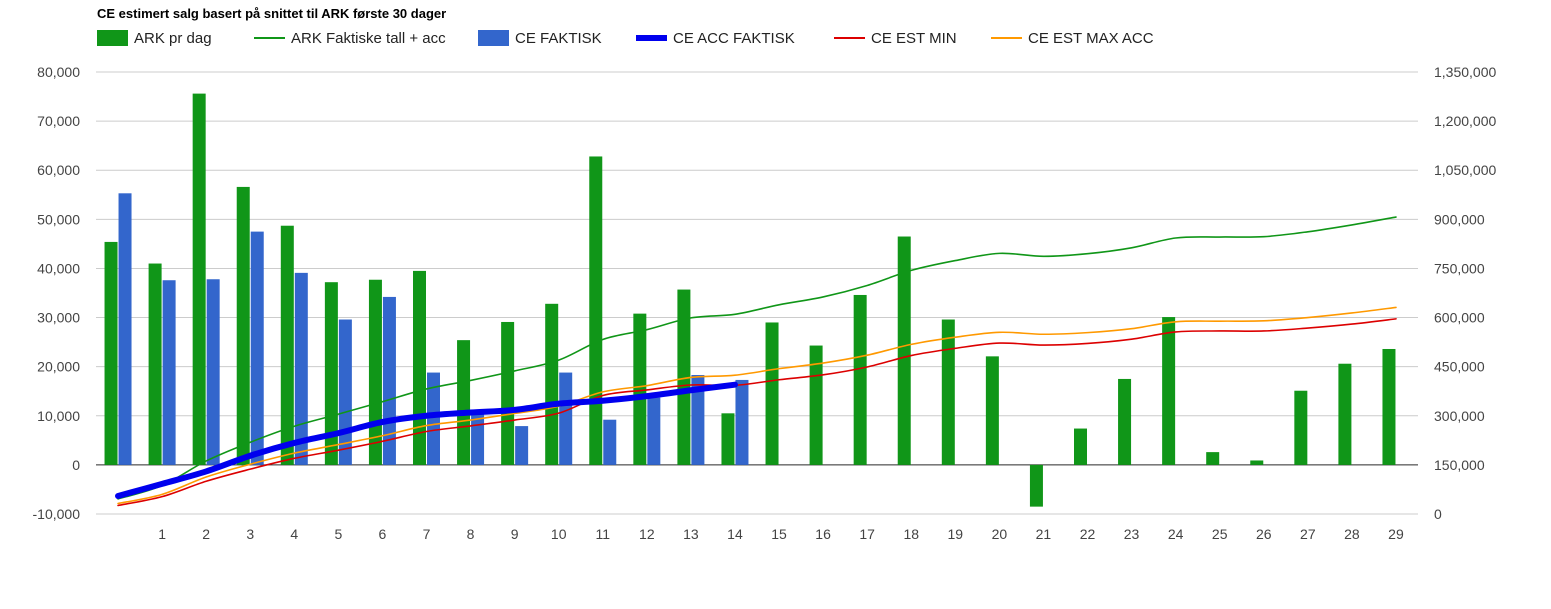 The image size is (1551, 609). Describe the element at coordinates (1000, 534) in the screenshot. I see `x-tick-label: 20` at that location.